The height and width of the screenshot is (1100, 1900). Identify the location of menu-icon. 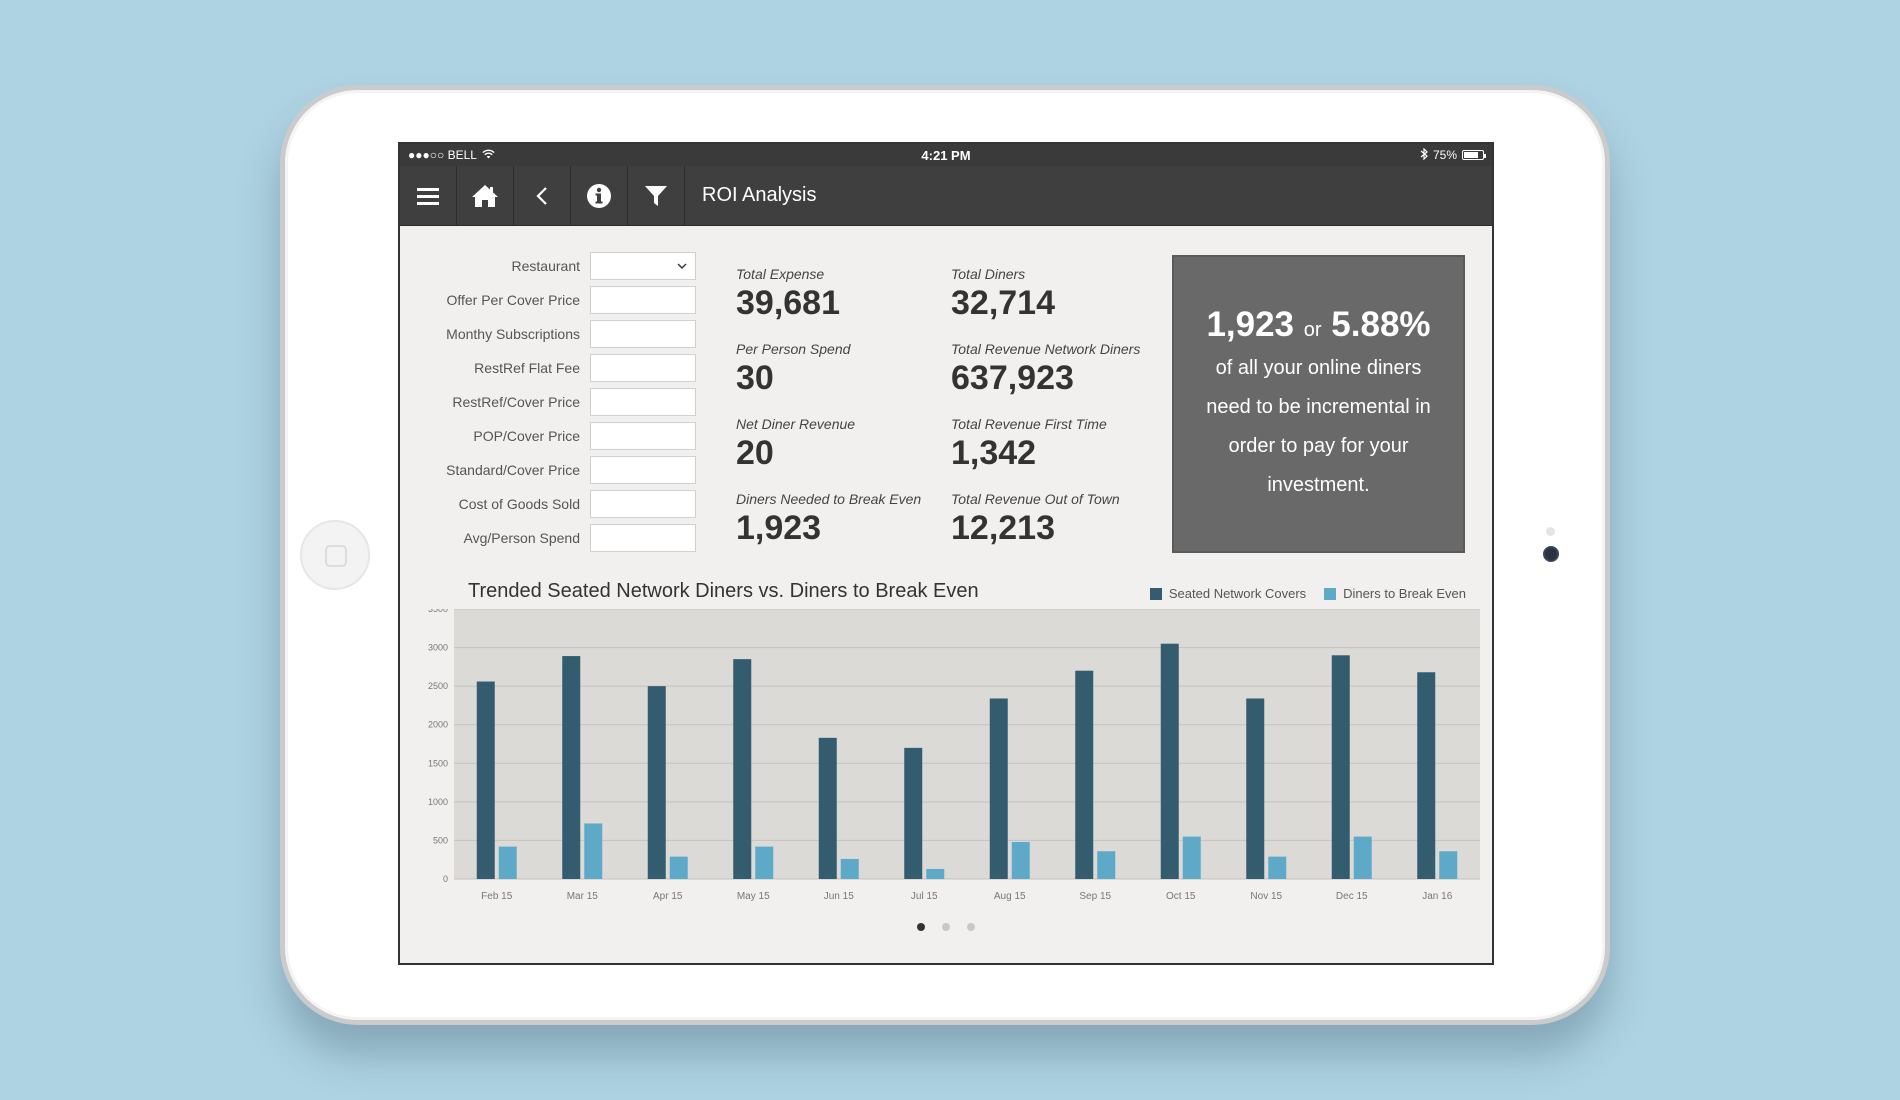
(428, 196).